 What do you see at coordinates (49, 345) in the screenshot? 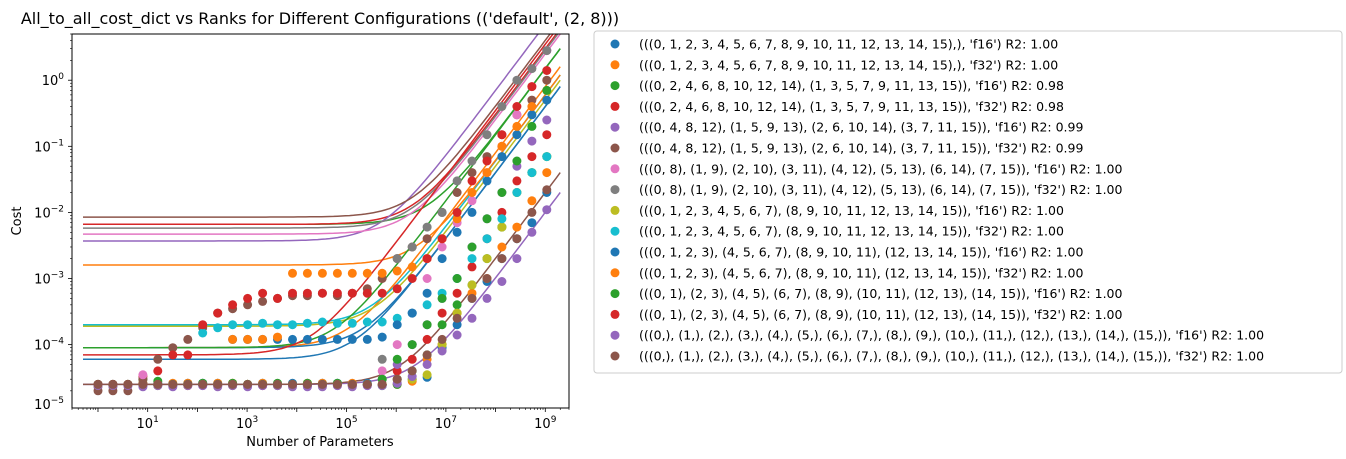
I see `y-tick-label: 10⁻⁴` at bounding box center [49, 345].